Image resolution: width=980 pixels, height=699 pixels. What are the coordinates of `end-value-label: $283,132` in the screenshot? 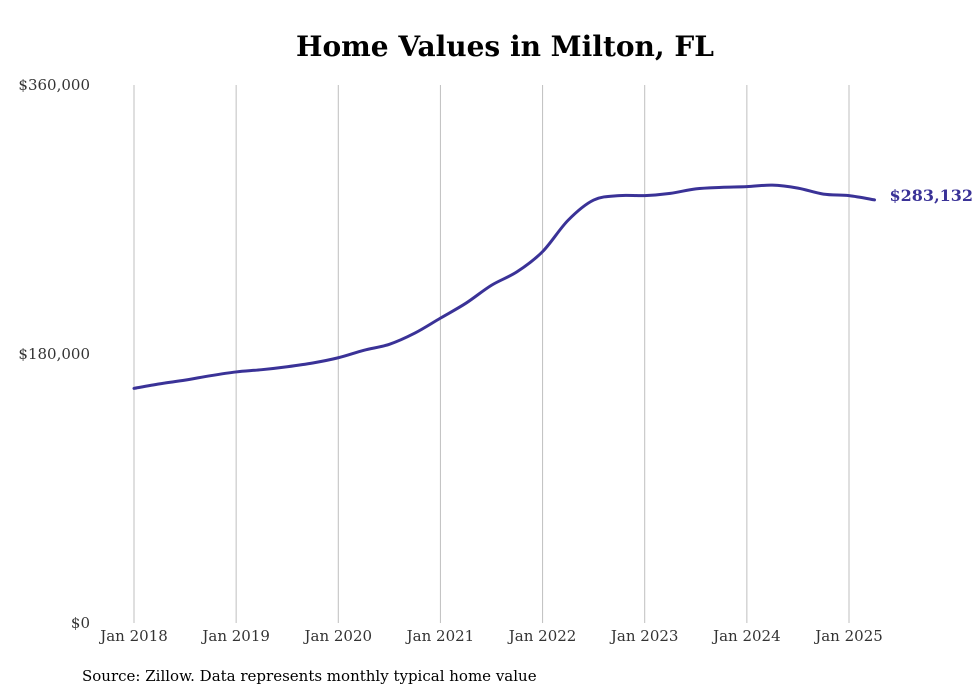 It's located at (932, 195).